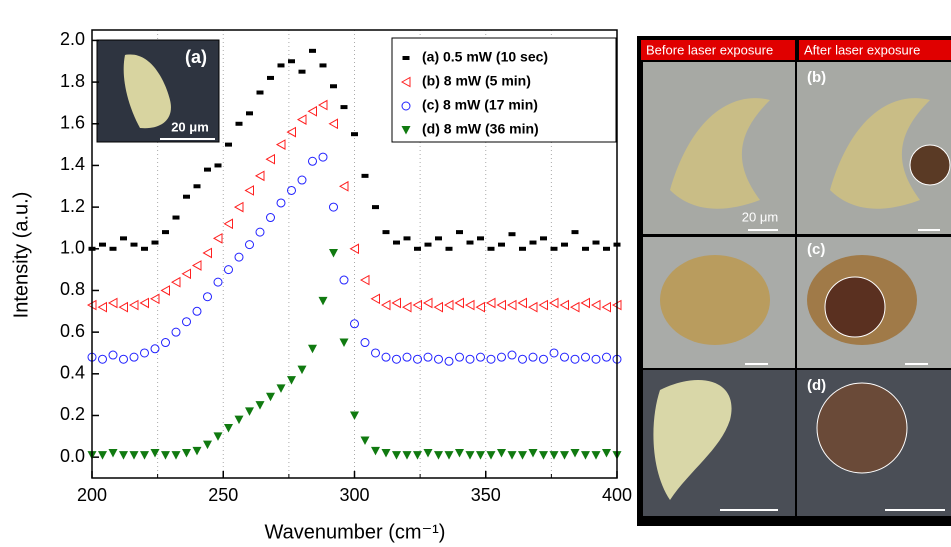 The height and width of the screenshot is (547, 951). What do you see at coordinates (485, 57) in the screenshot?
I see `legend-label: (a) 0.5 mW (10 sec)` at bounding box center [485, 57].